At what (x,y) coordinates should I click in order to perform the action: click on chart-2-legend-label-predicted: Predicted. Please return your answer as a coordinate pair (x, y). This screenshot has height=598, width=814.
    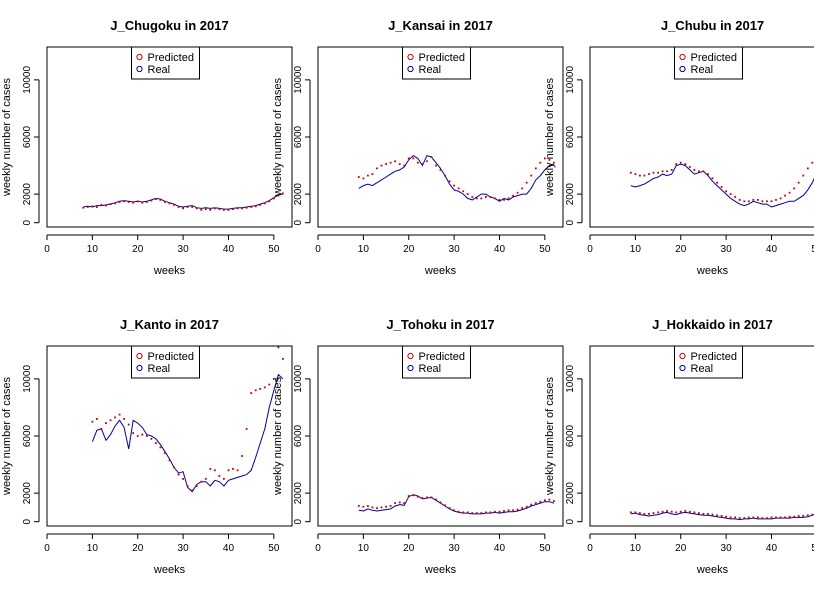
    Looking at the image, I should click on (442, 58).